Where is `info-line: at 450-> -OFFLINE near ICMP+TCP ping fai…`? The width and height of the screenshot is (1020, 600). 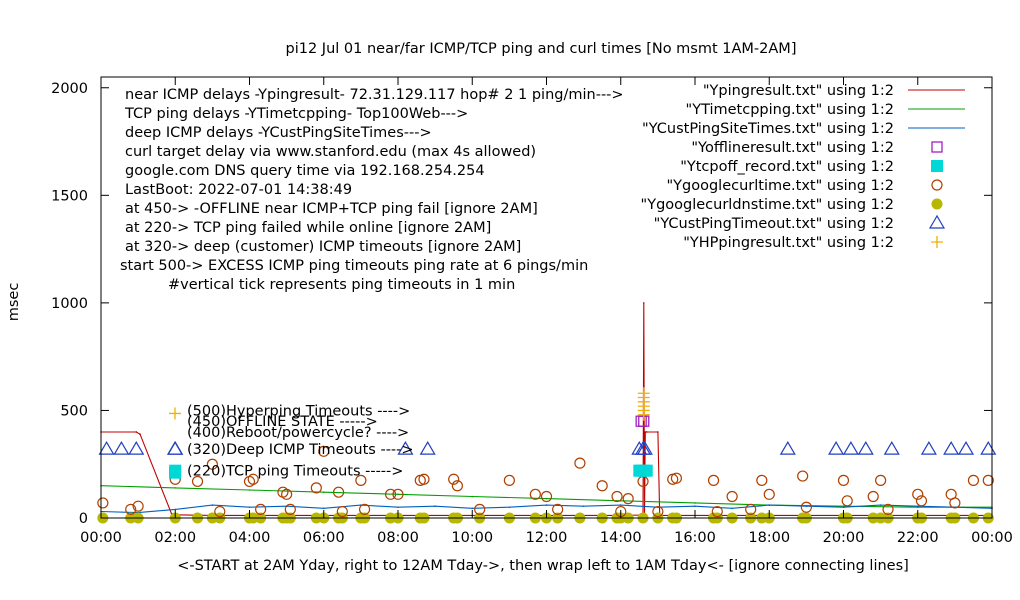
info-line: at 450-> -OFFLINE near ICMP+TCP ping fai… is located at coordinates (331, 209).